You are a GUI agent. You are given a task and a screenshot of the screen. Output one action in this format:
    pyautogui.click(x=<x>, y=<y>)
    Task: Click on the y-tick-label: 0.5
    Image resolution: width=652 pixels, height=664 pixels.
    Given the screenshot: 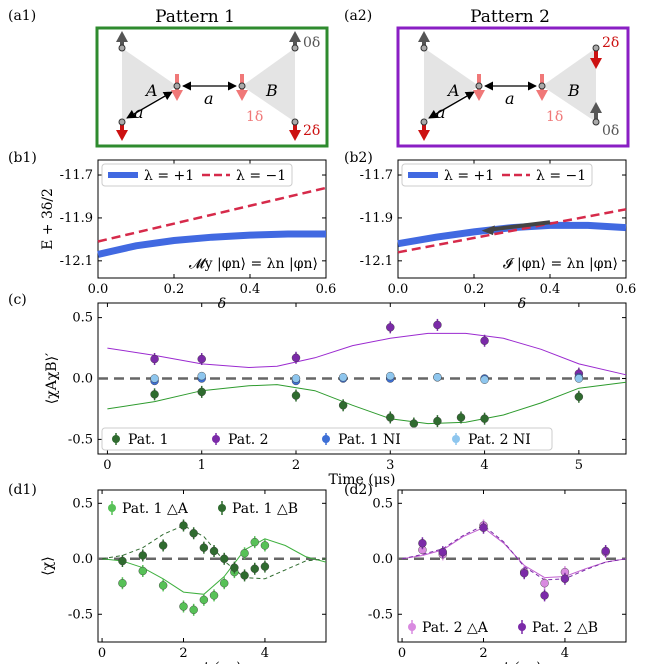 What is the action you would take?
    pyautogui.click(x=82, y=503)
    